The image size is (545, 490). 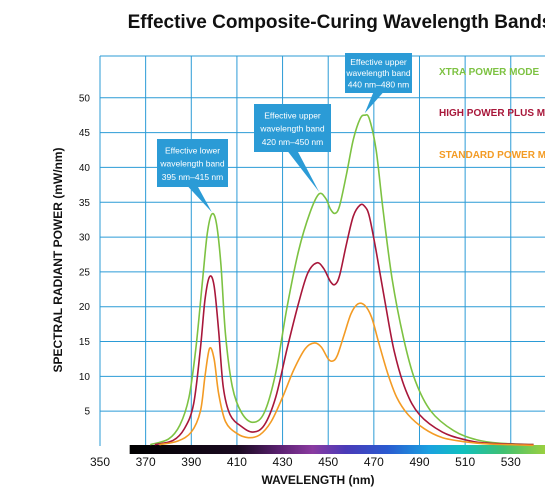 What do you see at coordinates (85, 255) in the screenshot?
I see `y-ticks: 5 10 15 20 25 30 35 40 45 50` at bounding box center [85, 255].